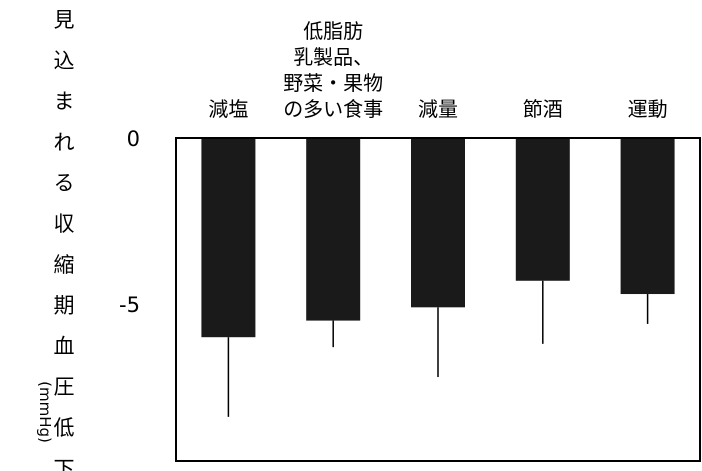 This screenshot has height=471, width=702. What do you see at coordinates (333, 31) in the screenshot?
I see `category-label-line: 低脂肪` at bounding box center [333, 31].